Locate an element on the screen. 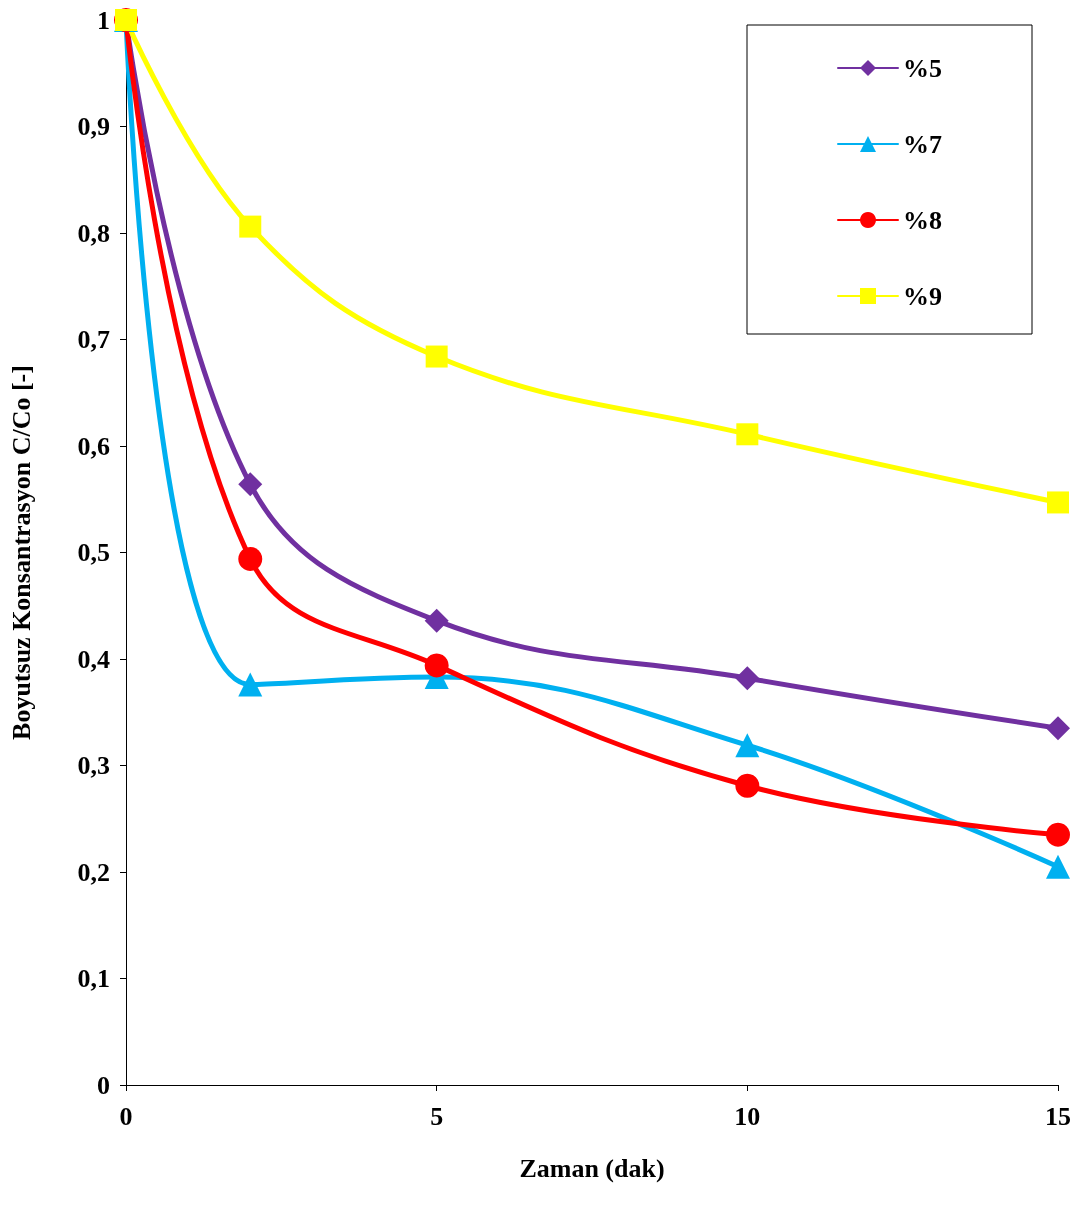 This screenshot has width=1082, height=1216. legend-label: %9 is located at coordinates (922, 296).